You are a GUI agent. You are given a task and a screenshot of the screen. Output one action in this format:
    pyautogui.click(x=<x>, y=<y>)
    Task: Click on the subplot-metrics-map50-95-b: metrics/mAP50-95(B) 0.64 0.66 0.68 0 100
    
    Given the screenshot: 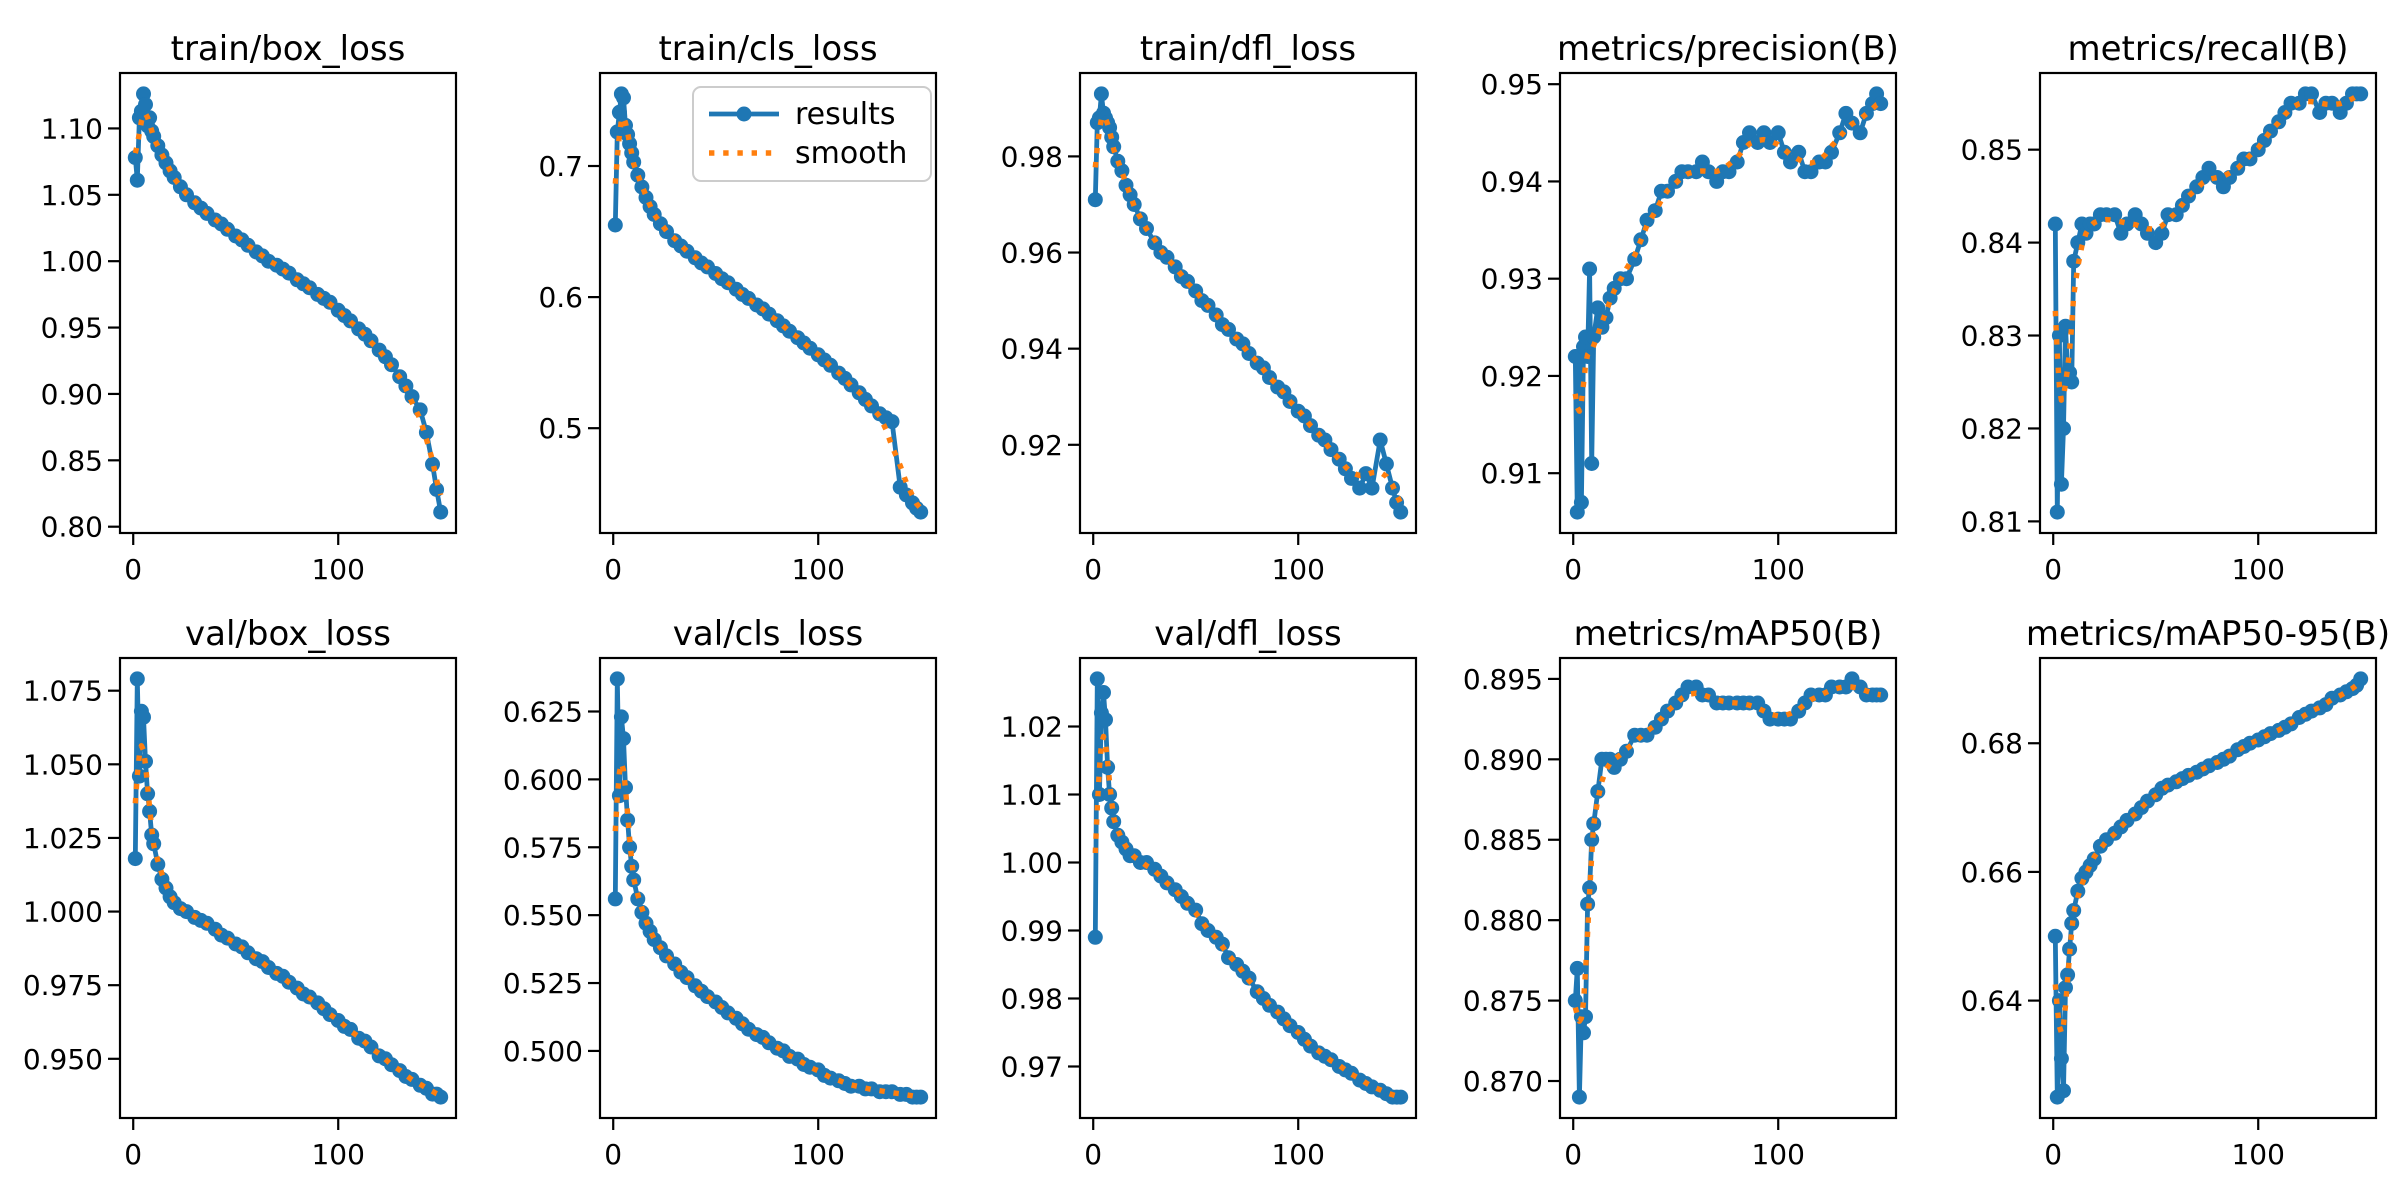 What is the action you would take?
    pyautogui.click(x=2175, y=892)
    